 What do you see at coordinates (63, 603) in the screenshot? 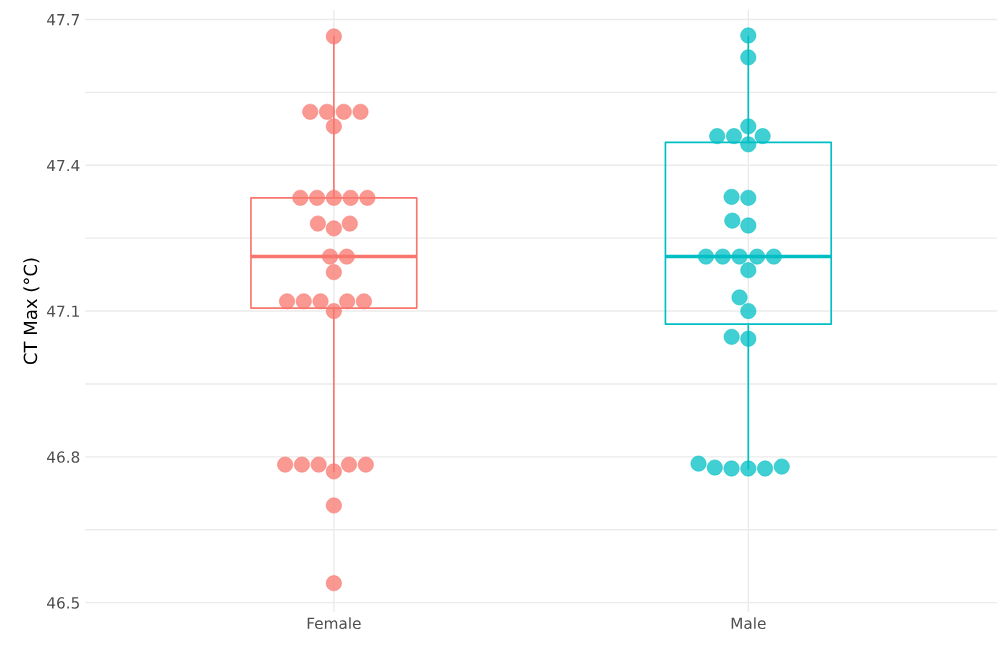
I see `y-tick-label: 46.5` at bounding box center [63, 603].